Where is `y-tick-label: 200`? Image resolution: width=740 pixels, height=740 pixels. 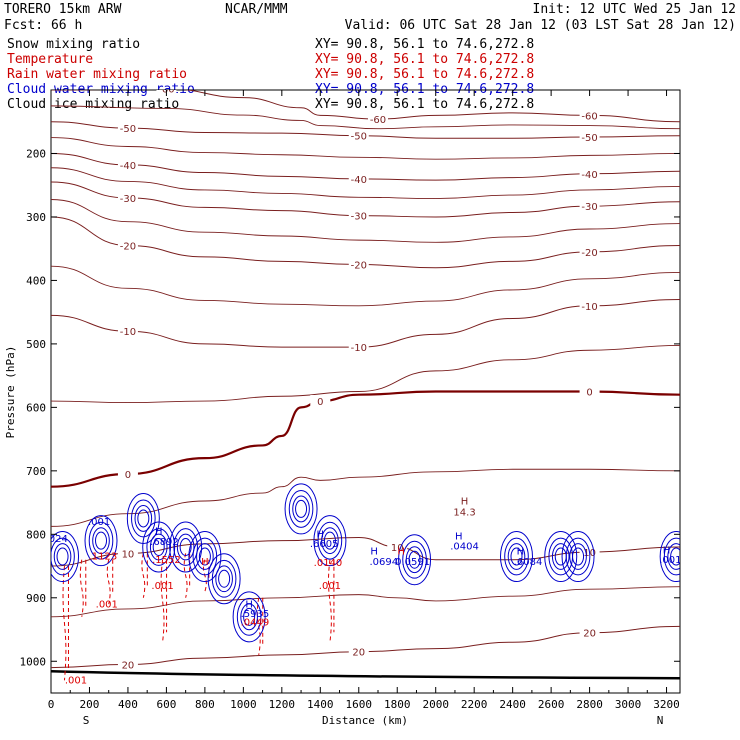
y-tick-label: 200 is located at coordinates (36, 153).